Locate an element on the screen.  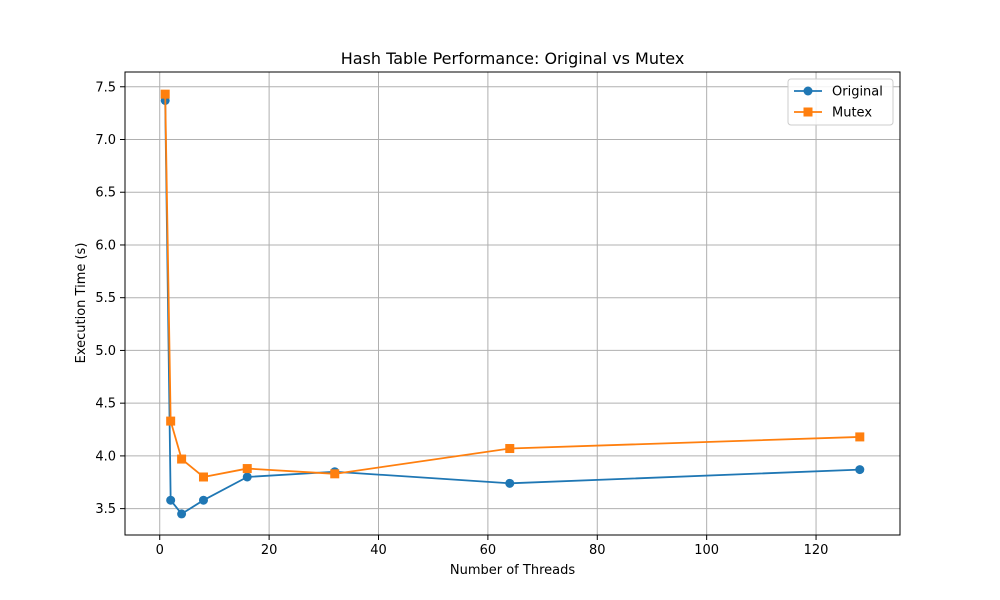
legend-marker-mutex is located at coordinates (808, 112).